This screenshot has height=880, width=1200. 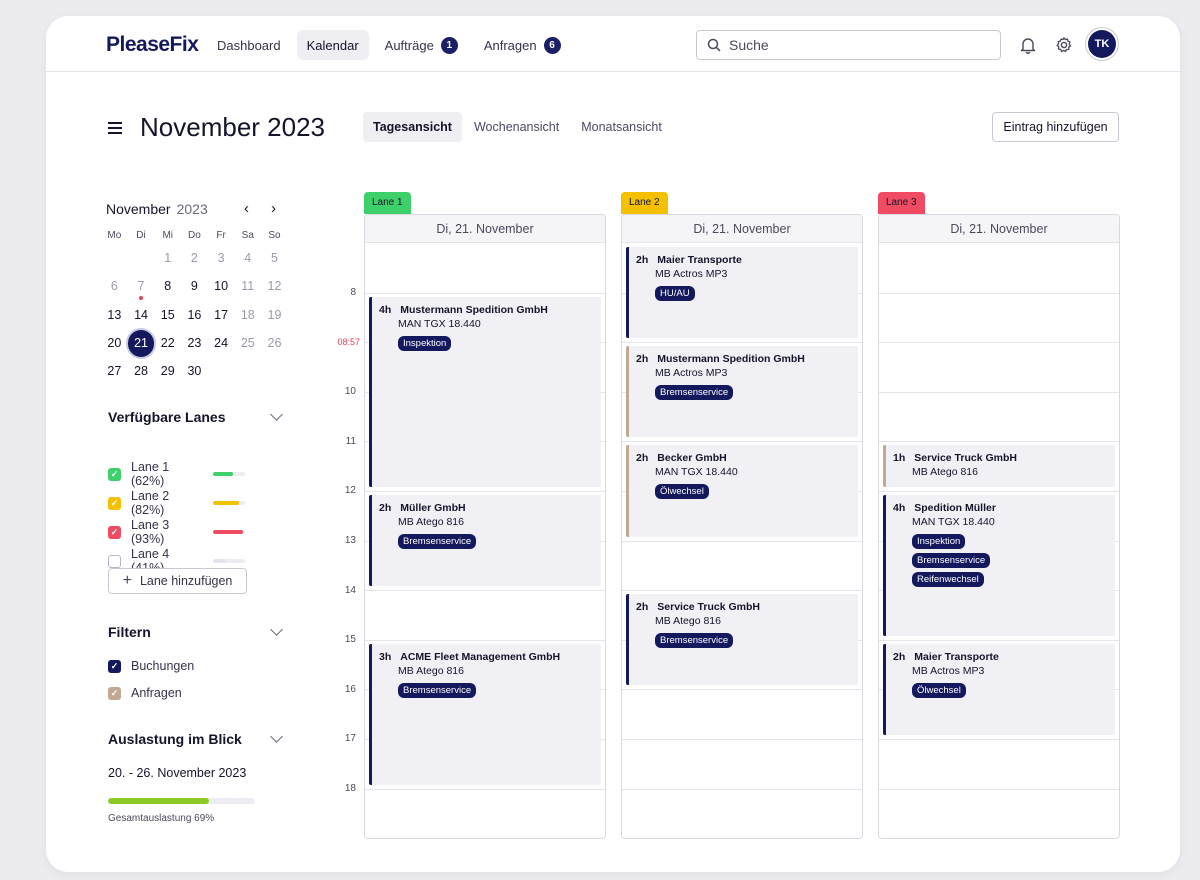 I want to click on calendar-day: 30, so click(x=194, y=371).